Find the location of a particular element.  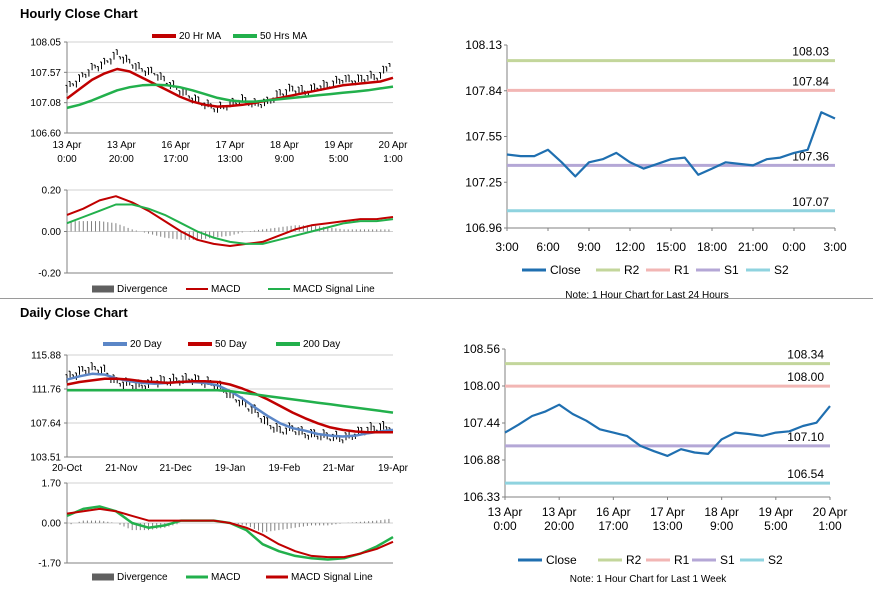

hourly24-xtick-label: 0:00 is located at coordinates (794, 247).